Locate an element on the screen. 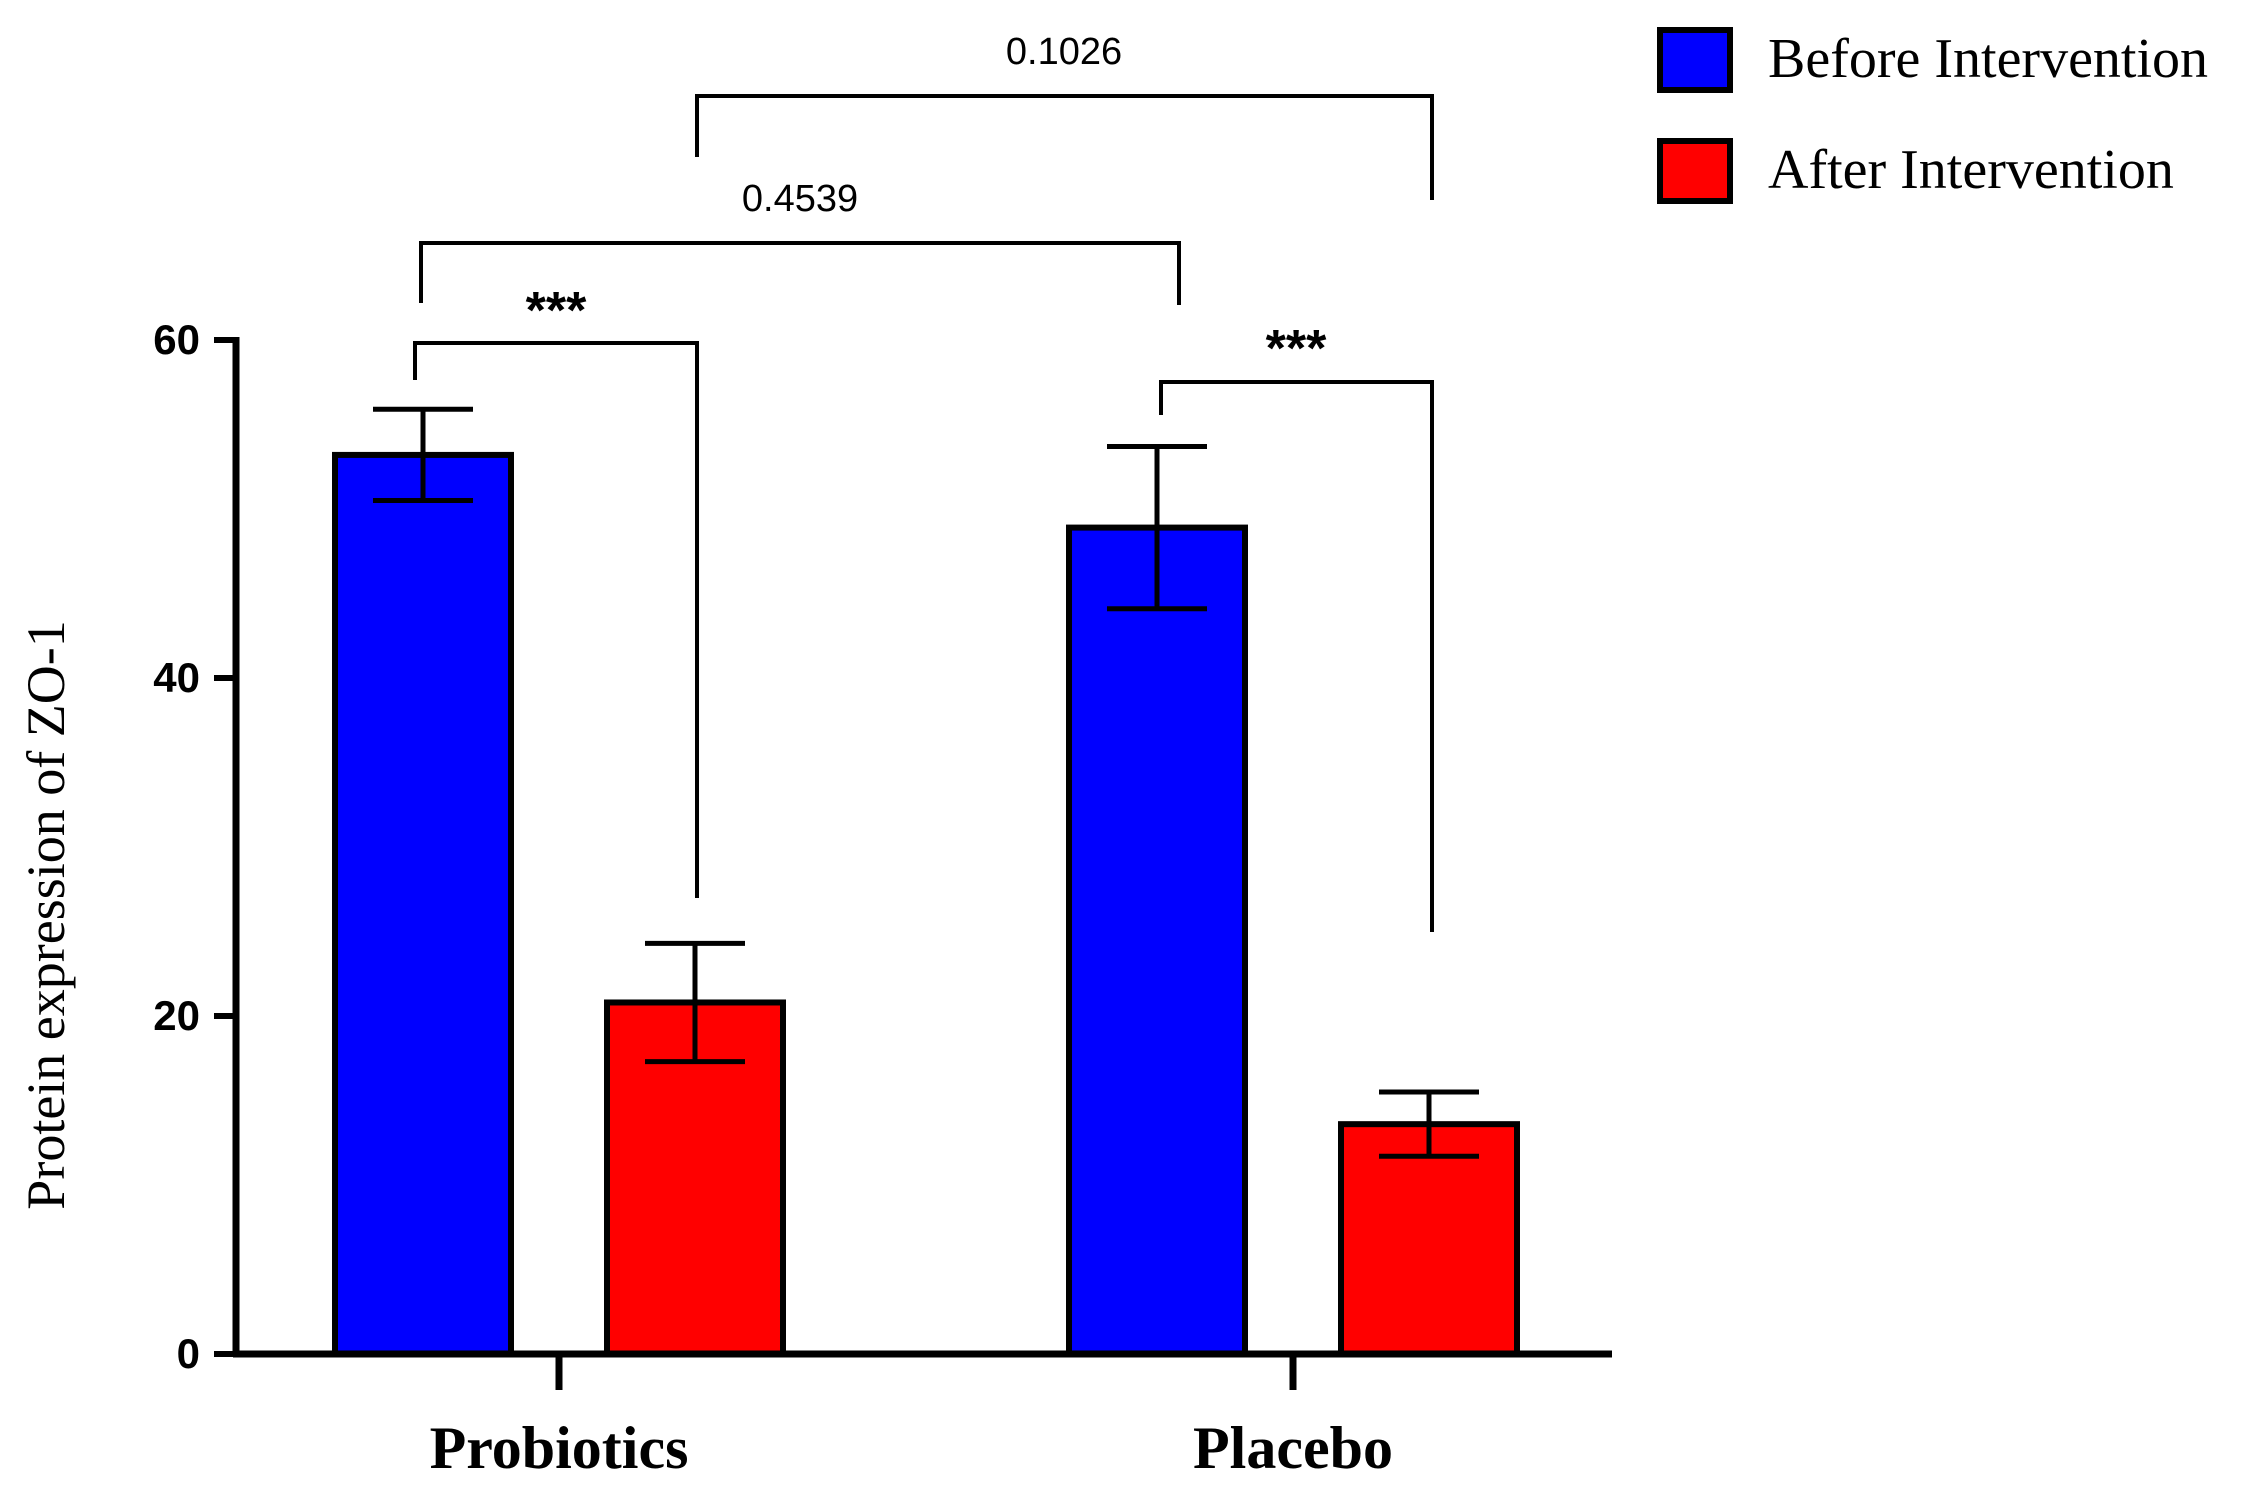 This screenshot has width=2264, height=1488. legend-swatch-after-intervention is located at coordinates (1695, 171).